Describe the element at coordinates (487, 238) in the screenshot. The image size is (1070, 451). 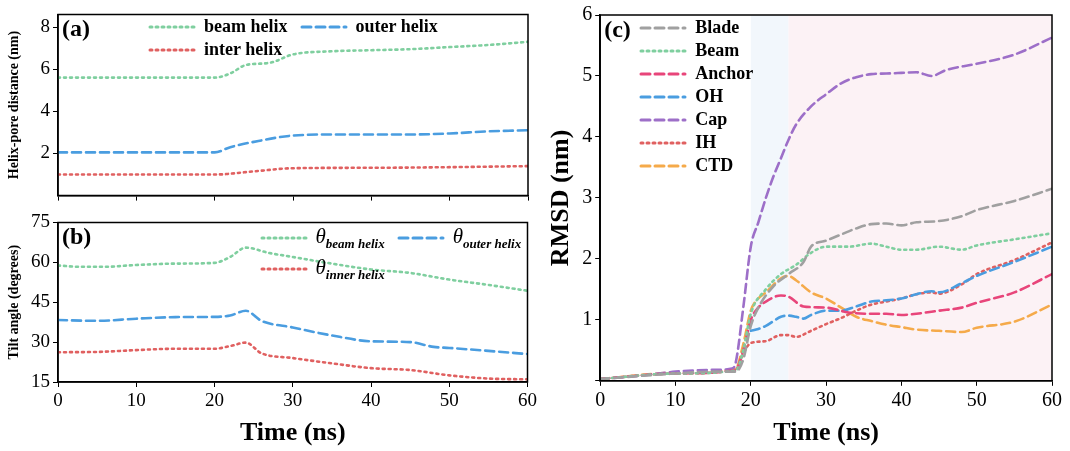
I see `legend-label: θ$_{outer helix}$` at that location.